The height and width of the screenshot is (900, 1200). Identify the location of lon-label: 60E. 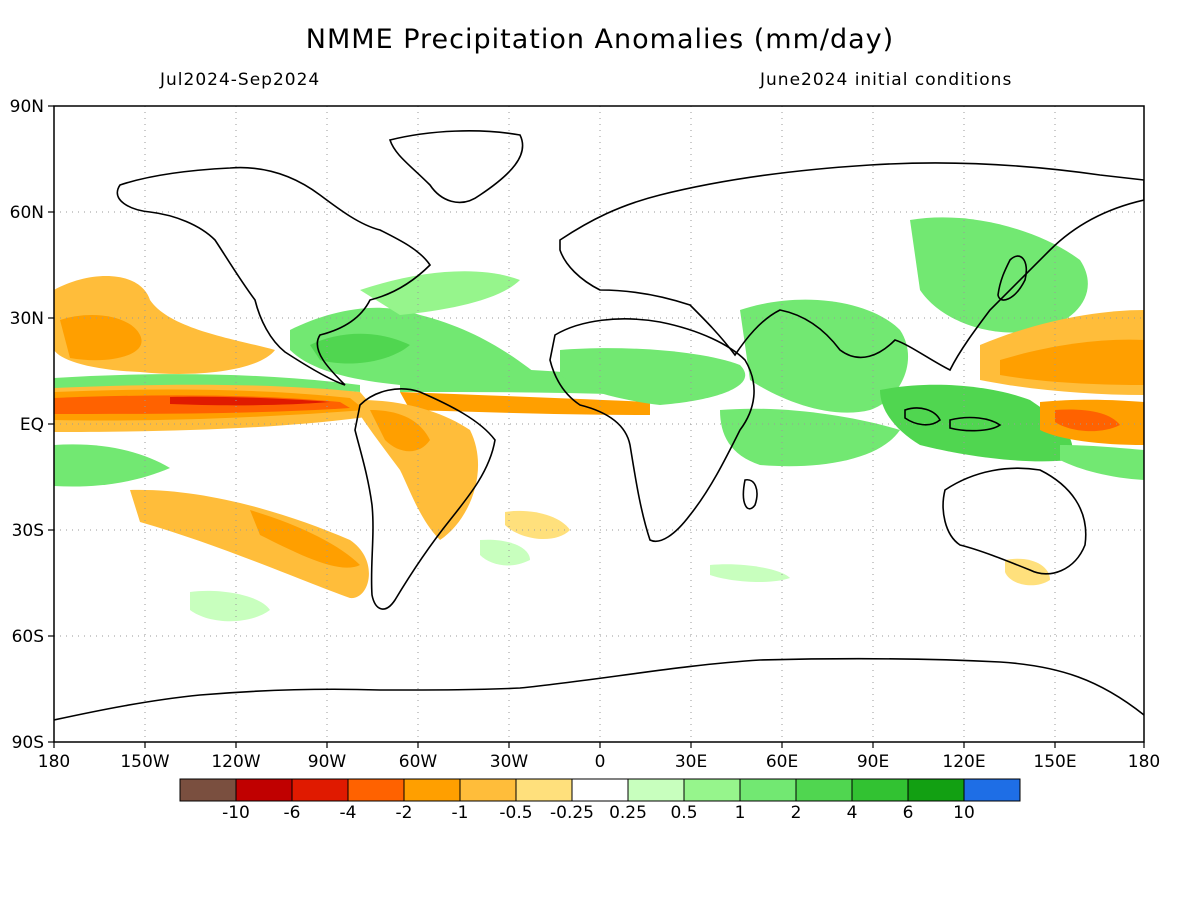
(782, 762).